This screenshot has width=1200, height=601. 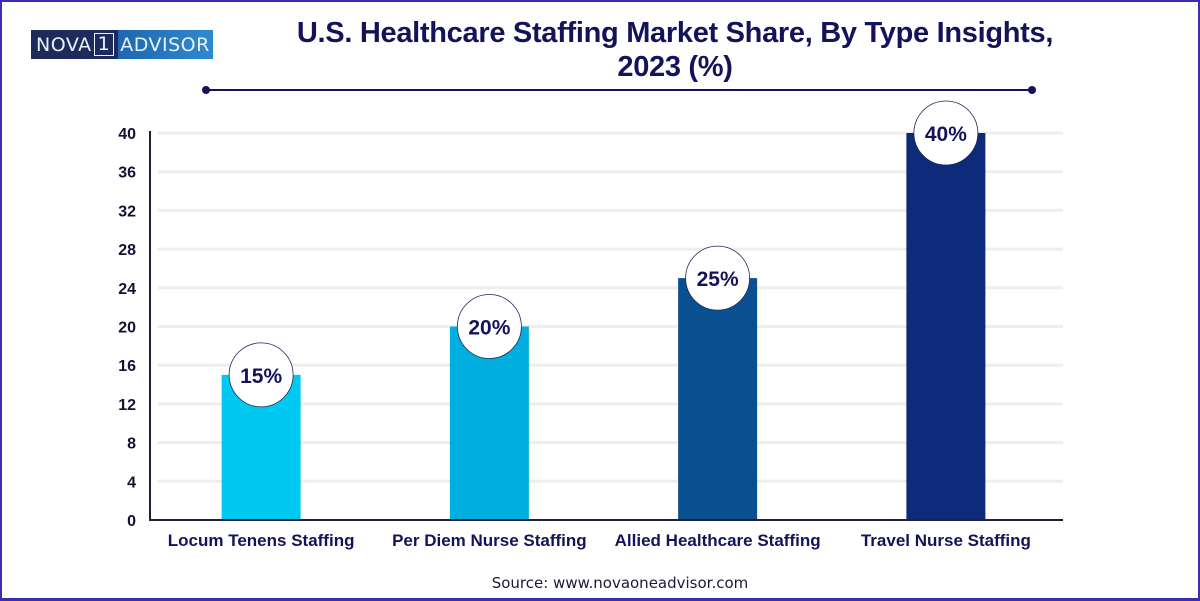 What do you see at coordinates (127, 211) in the screenshot?
I see `y-tick-label: 32` at bounding box center [127, 211].